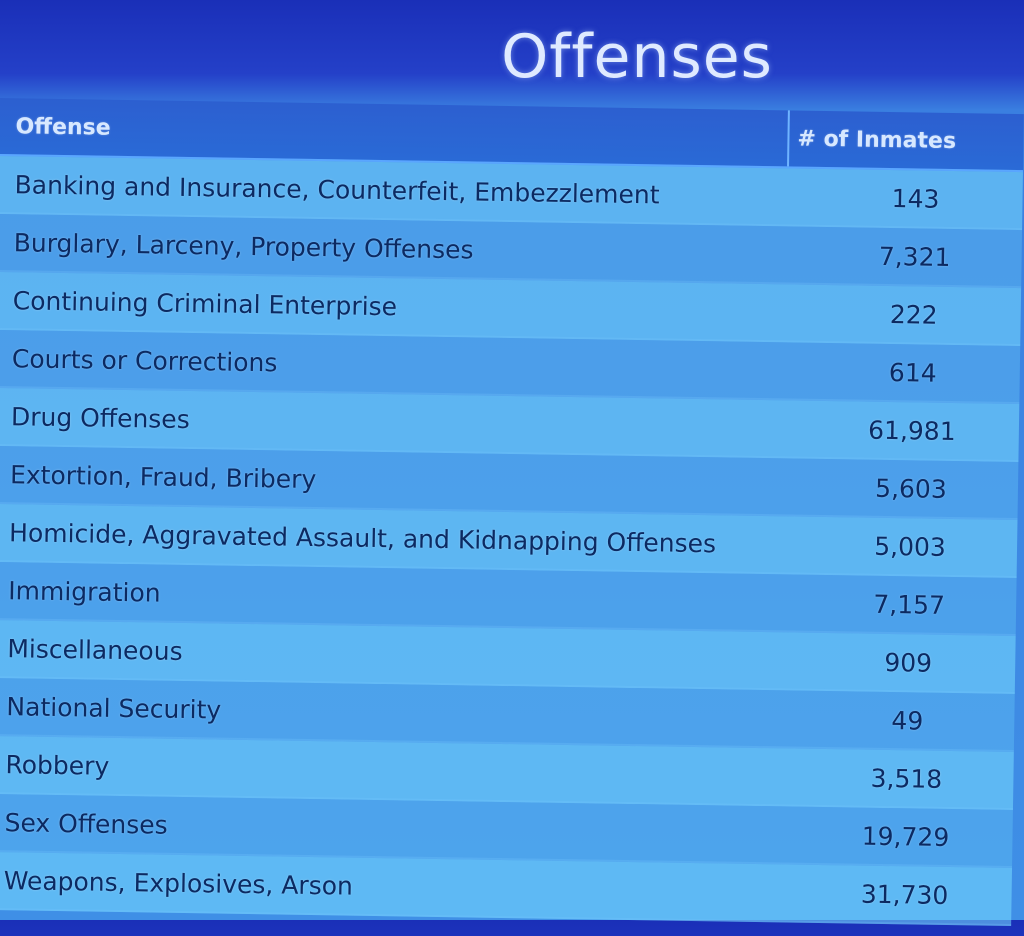 This screenshot has height=936, width=1024. Describe the element at coordinates (915, 198) in the screenshot. I see `inmate-count-cell: 143` at that location.